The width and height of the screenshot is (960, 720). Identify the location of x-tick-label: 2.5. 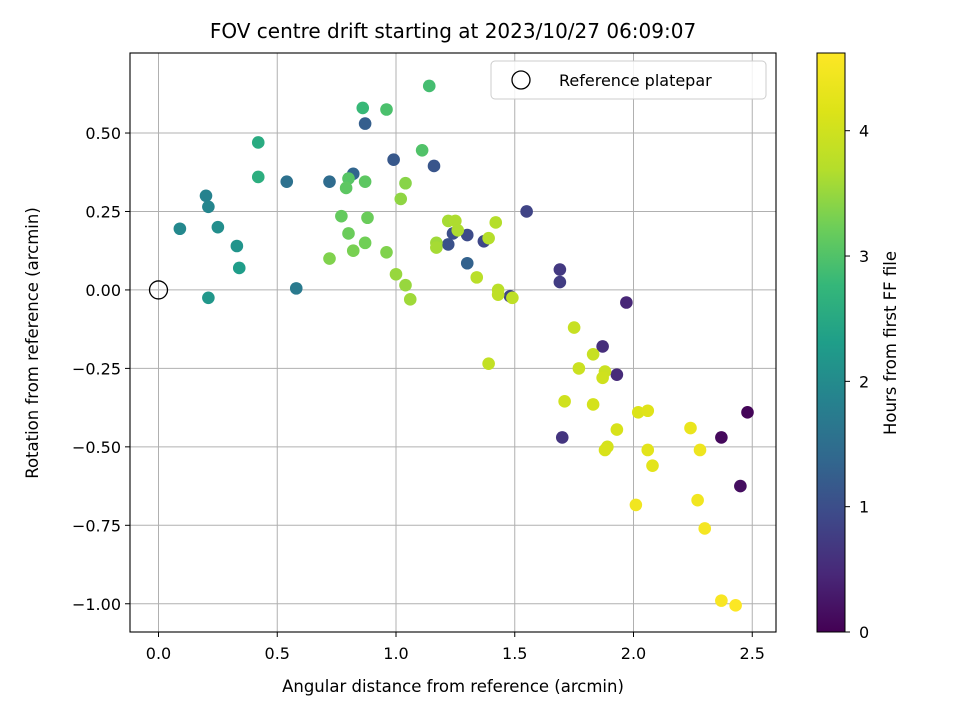
(752, 653).